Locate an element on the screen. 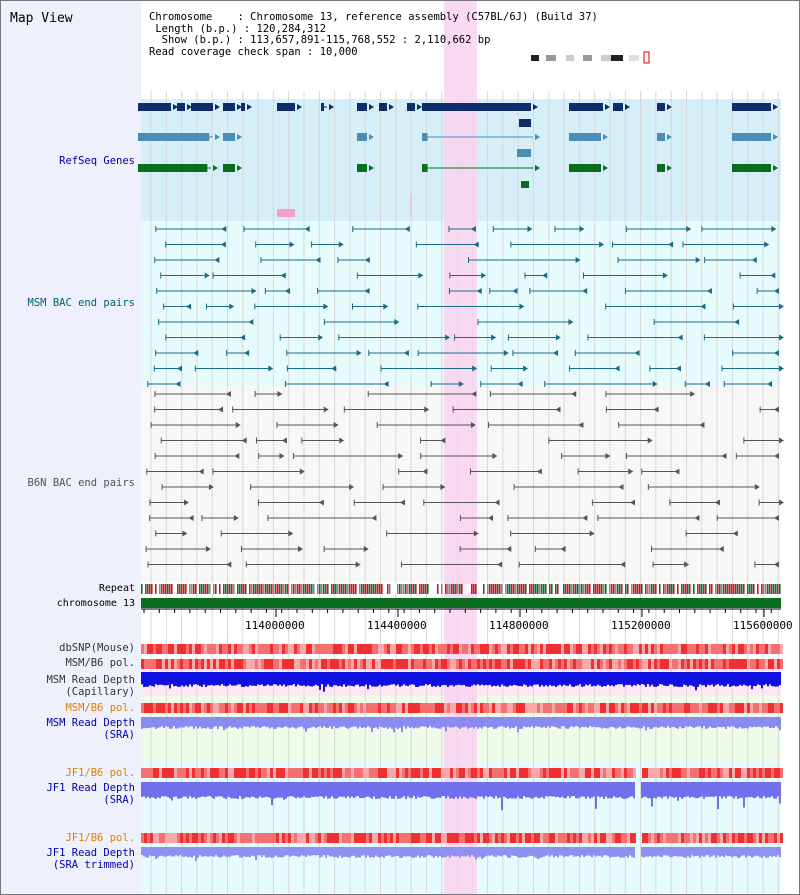 Image resolution: width=800 pixels, height=895 pixels. track-label-dbsnp: dbSNP(Mouse) is located at coordinates (97, 648).